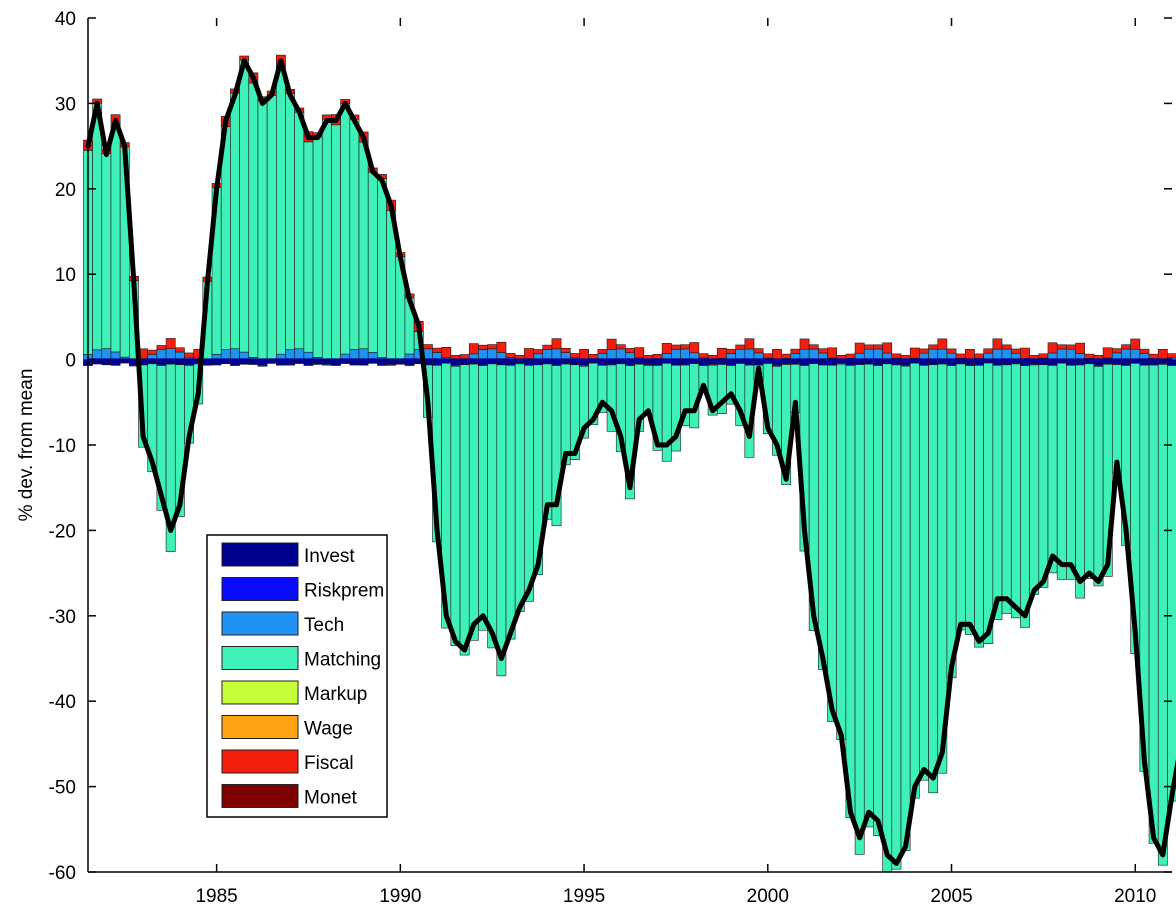  Describe the element at coordinates (260, 554) in the screenshot. I see `legend-swatch-invest` at that location.